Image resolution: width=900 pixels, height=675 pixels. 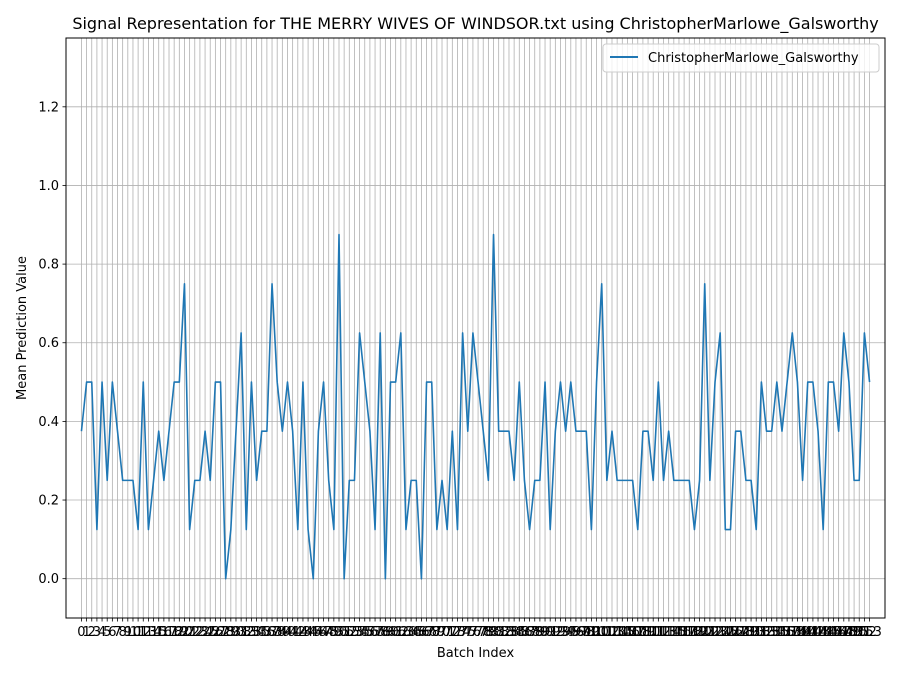 I want to click on x-tick-label: 144, so click(x=823, y=632).